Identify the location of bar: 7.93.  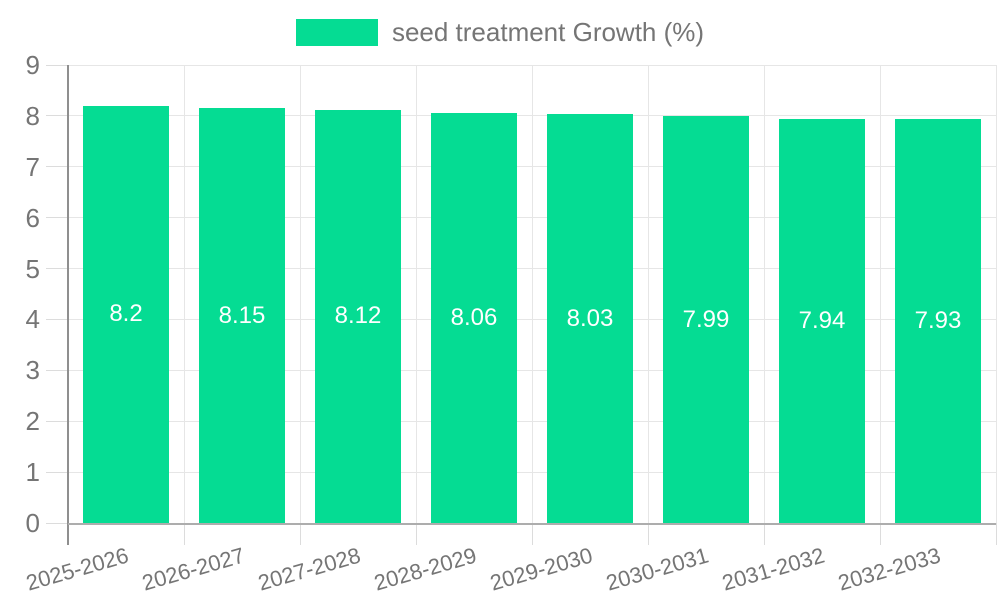
(938, 321).